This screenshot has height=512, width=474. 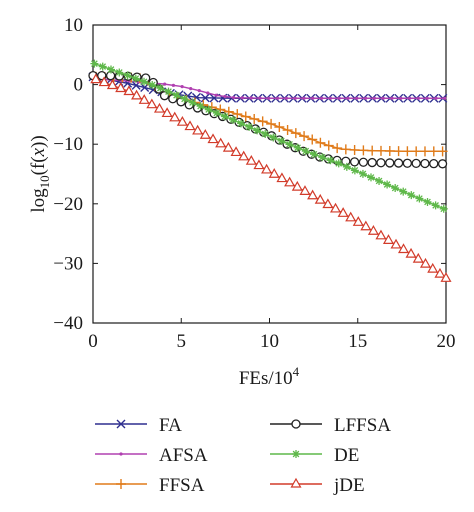 What do you see at coordinates (446, 341) in the screenshot?
I see `x-tick-label: 20` at bounding box center [446, 341].